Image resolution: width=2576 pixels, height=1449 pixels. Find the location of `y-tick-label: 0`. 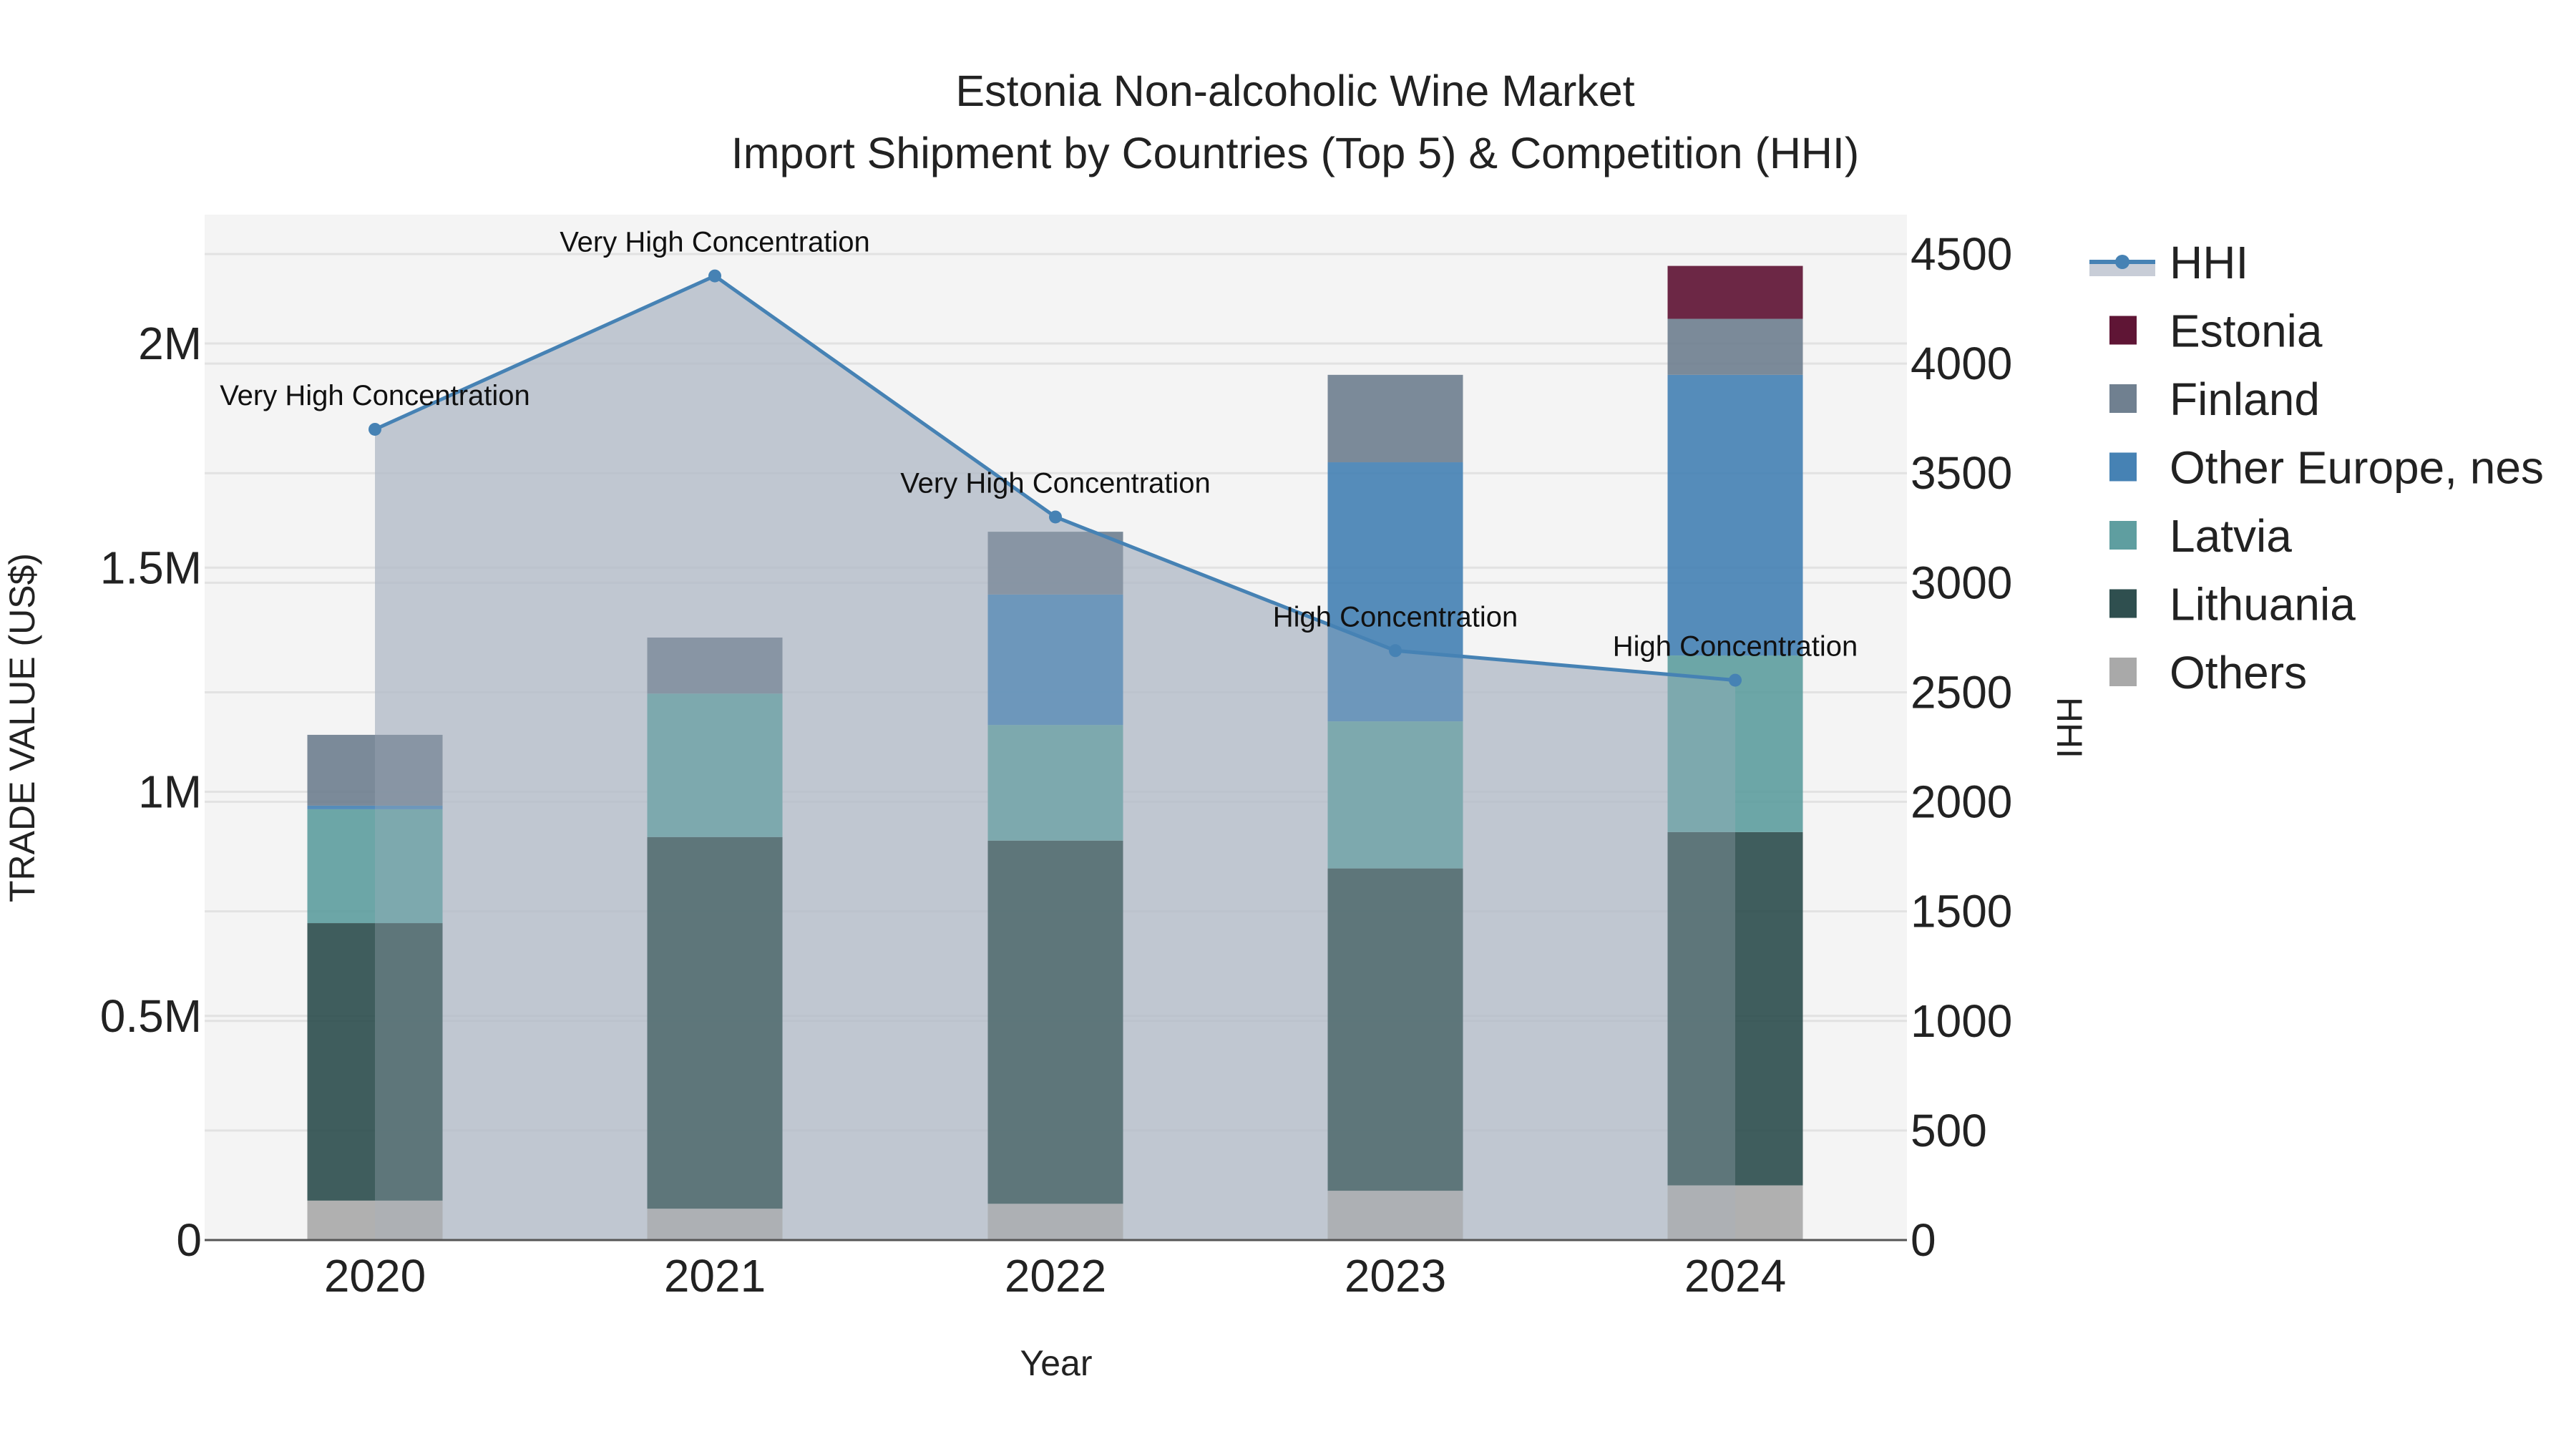

y-tick-label: 0 is located at coordinates (189, 1240).